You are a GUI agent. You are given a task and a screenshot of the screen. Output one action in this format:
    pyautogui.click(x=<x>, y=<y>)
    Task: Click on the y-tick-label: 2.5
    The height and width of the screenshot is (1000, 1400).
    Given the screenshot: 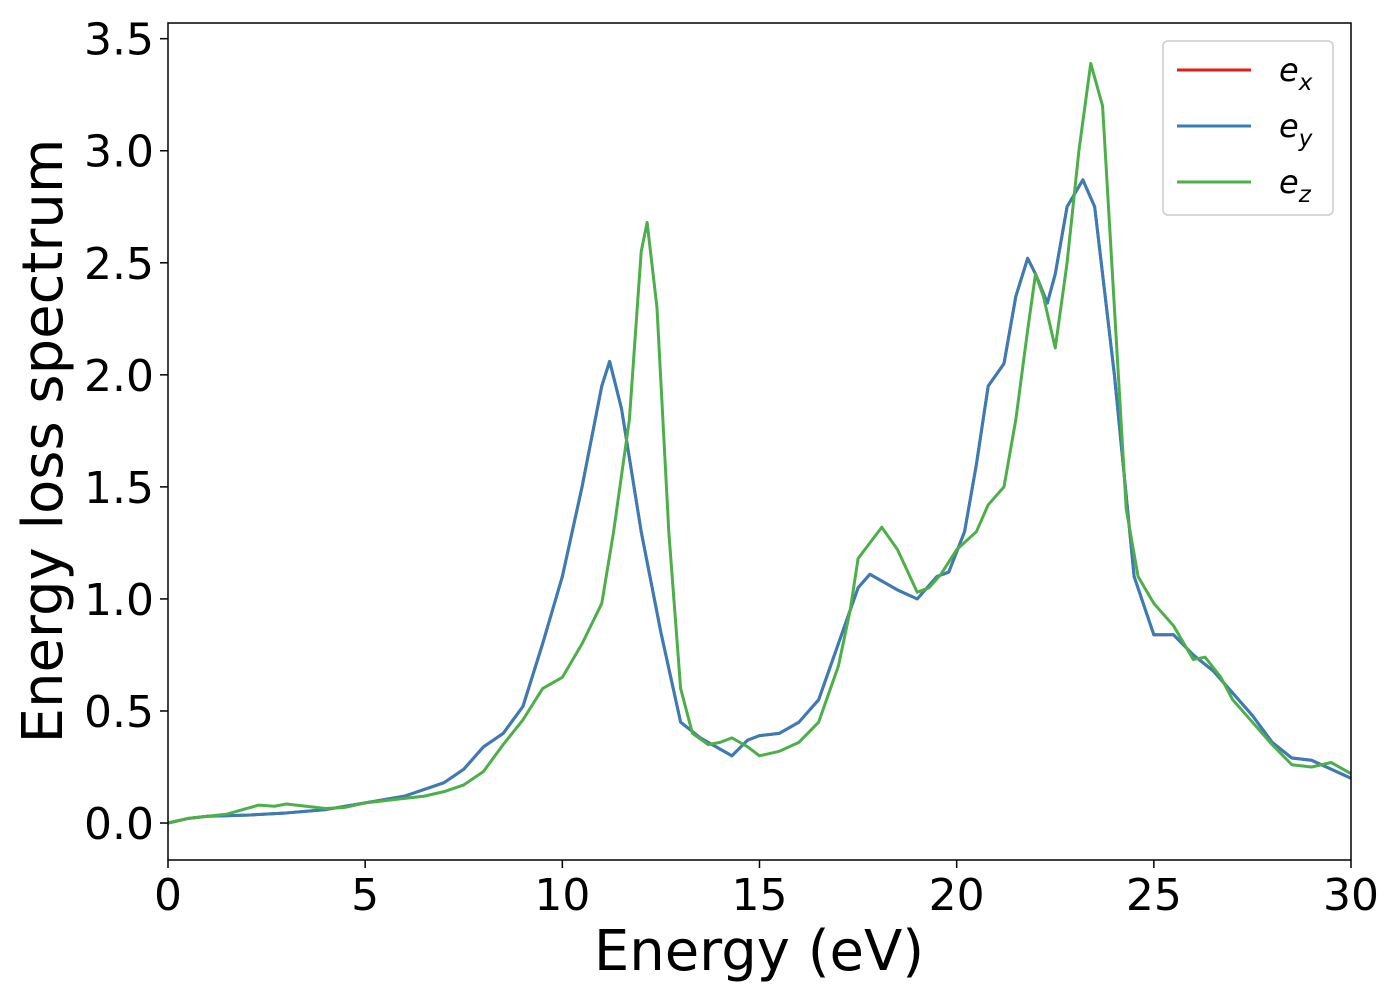 What is the action you would take?
    pyautogui.click(x=119, y=264)
    